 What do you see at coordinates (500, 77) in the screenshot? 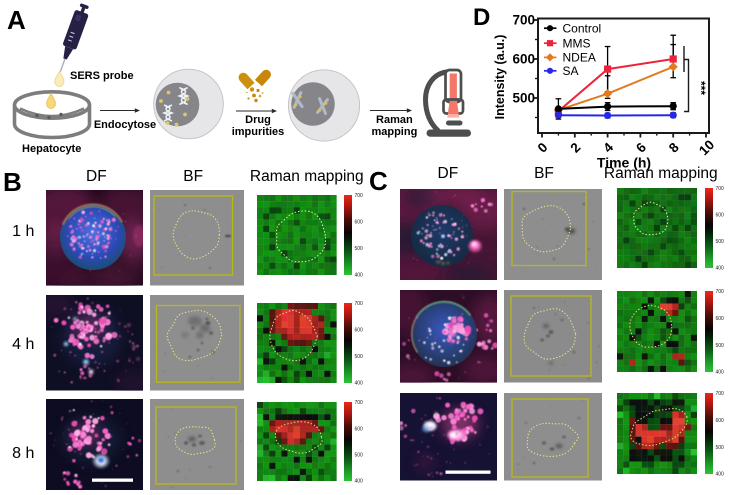
I see `svg-text: Intensity (a.u.)` at bounding box center [500, 77].